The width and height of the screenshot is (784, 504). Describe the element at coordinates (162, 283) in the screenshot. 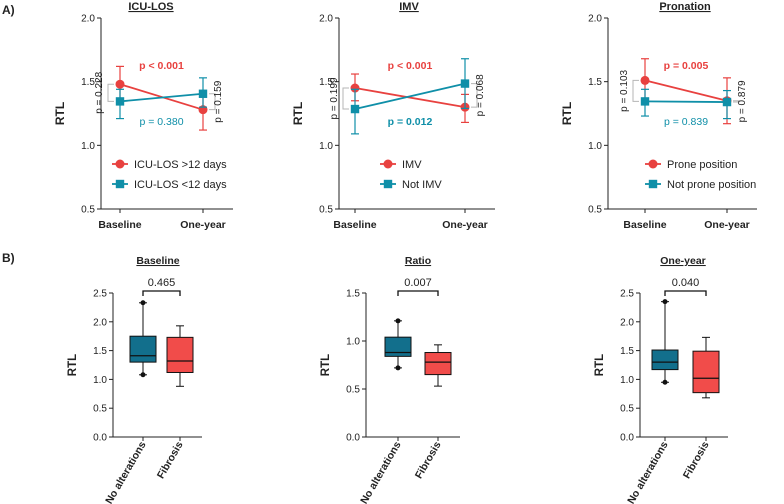

I see `comparison-p-value: 0.465` at that location.